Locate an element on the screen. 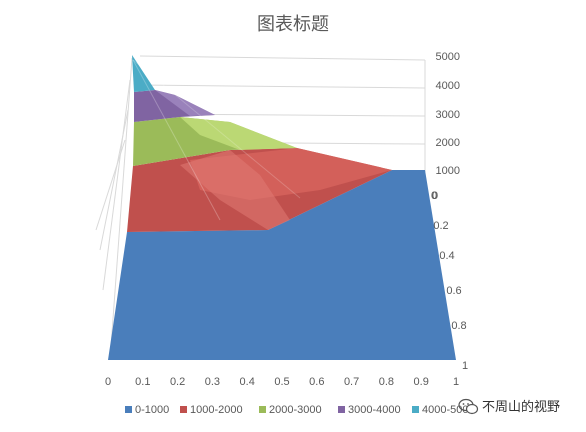 The image size is (586, 432). x-tick-label: 1 is located at coordinates (456, 382).